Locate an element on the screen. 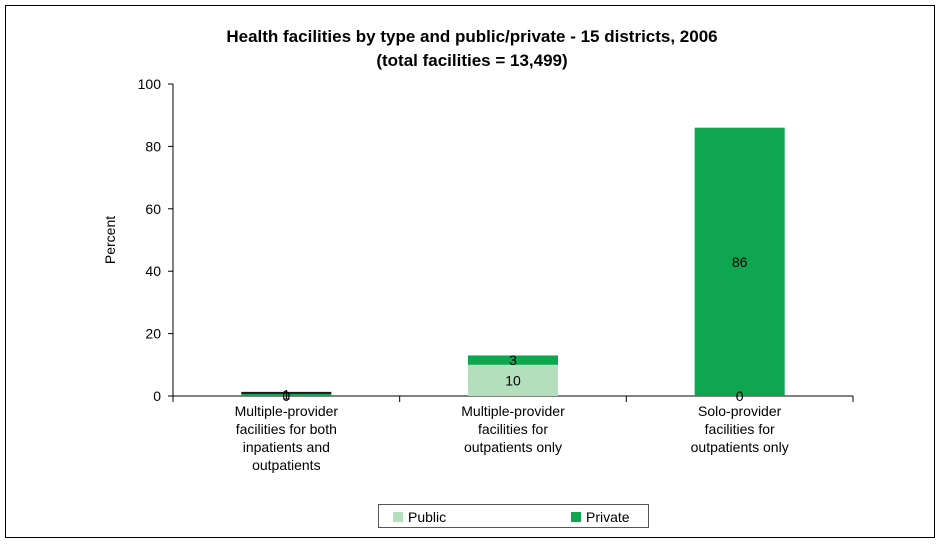  legend-item-public: Public is located at coordinates (419, 517).